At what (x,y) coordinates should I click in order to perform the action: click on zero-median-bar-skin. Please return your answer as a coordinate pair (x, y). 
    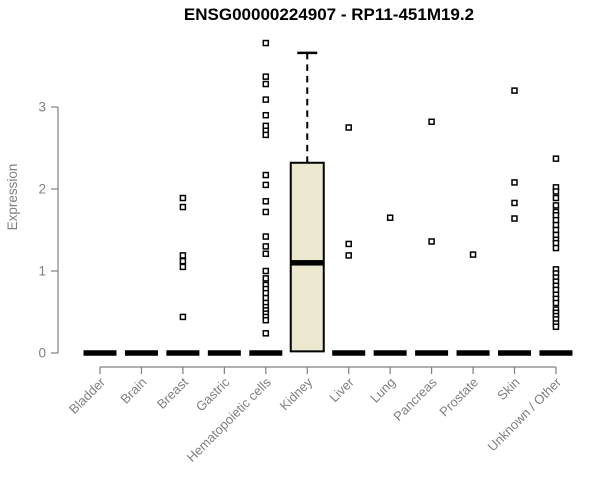
    Looking at the image, I should click on (514, 353).